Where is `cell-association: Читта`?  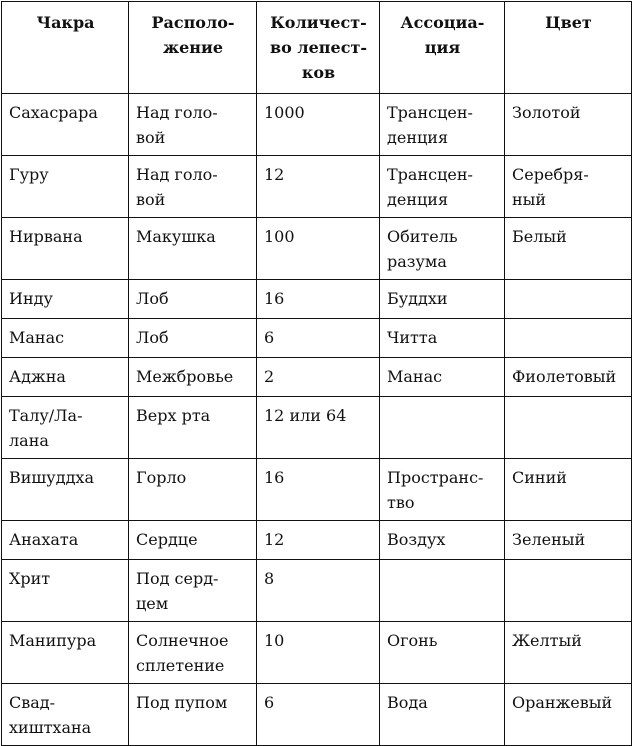
cell-association: Читта is located at coordinates (442, 338).